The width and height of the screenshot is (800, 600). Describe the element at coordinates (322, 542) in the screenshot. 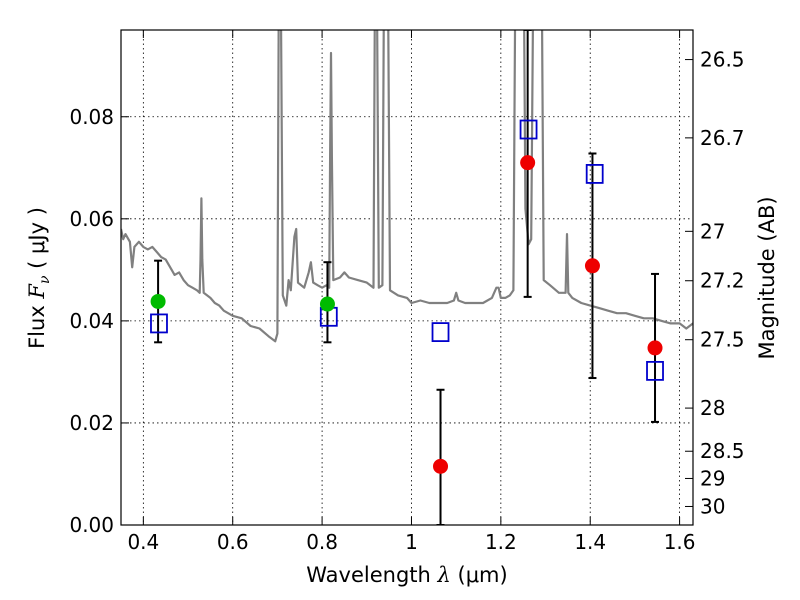

I see `x-tick-label: 0.8` at that location.